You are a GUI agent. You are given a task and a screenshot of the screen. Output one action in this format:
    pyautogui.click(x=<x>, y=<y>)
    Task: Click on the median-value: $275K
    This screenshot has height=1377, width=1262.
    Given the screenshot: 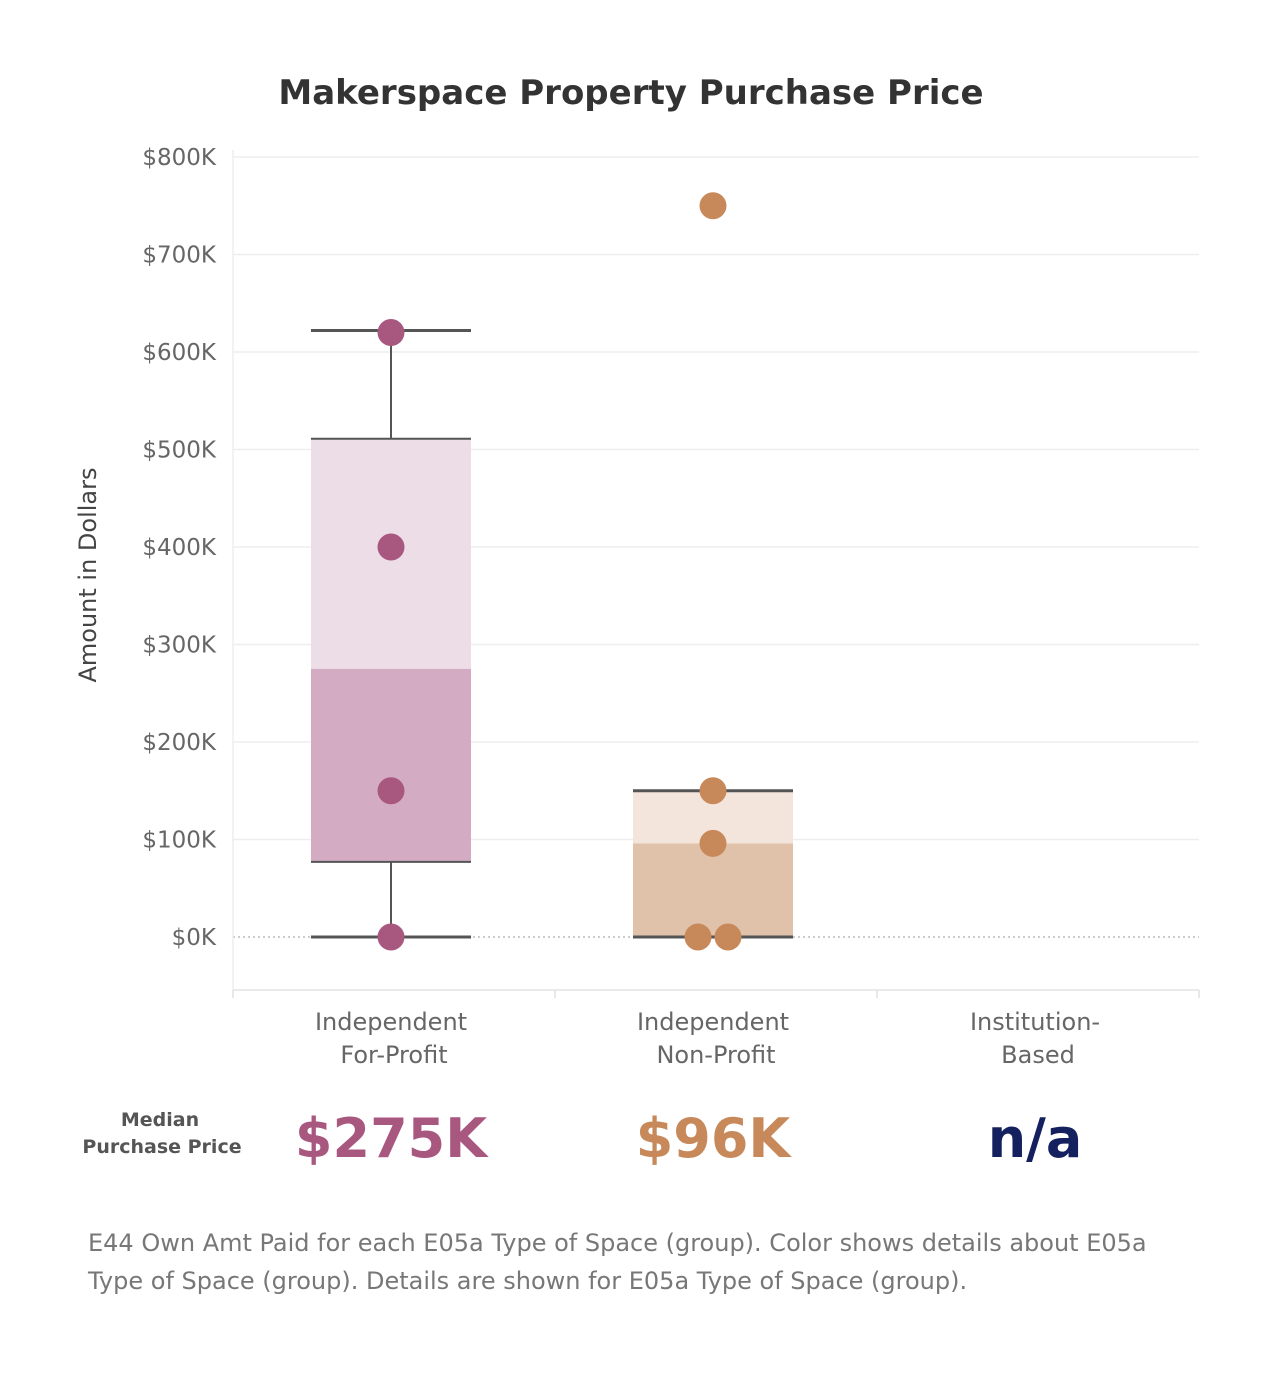 What is the action you would take?
    pyautogui.click(x=392, y=1138)
    